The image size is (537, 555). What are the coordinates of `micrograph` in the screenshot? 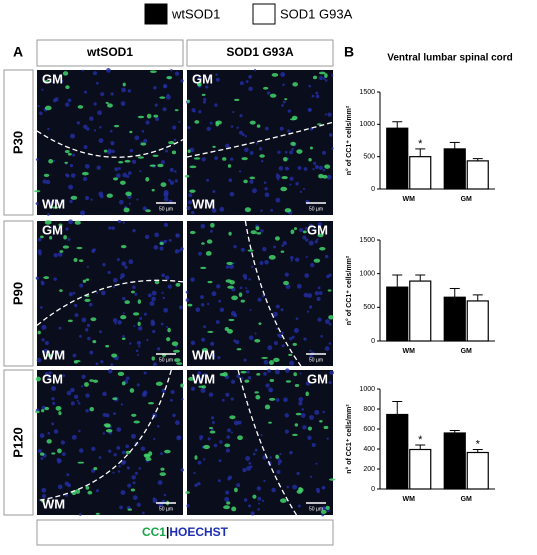 It's located at (110, 293).